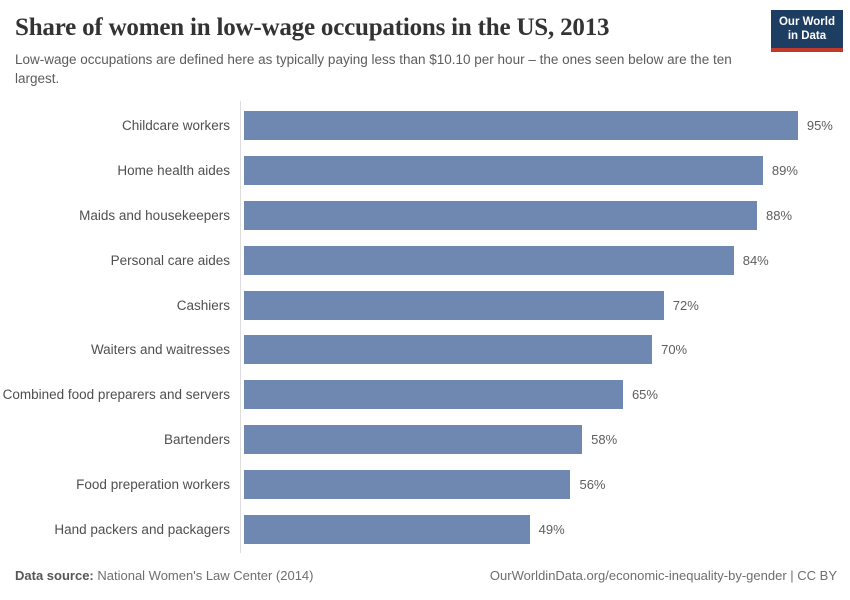  Describe the element at coordinates (592, 485) in the screenshot. I see `value-label: 56%` at that location.